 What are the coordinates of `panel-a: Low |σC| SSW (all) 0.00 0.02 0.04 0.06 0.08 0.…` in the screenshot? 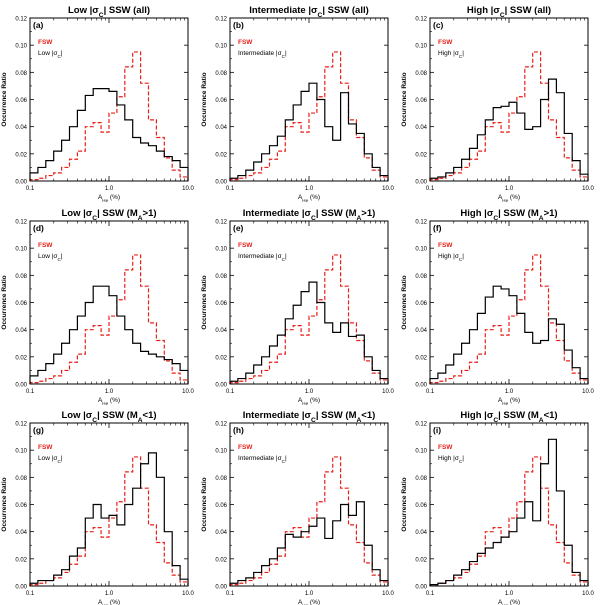 It's located at (97, 104).